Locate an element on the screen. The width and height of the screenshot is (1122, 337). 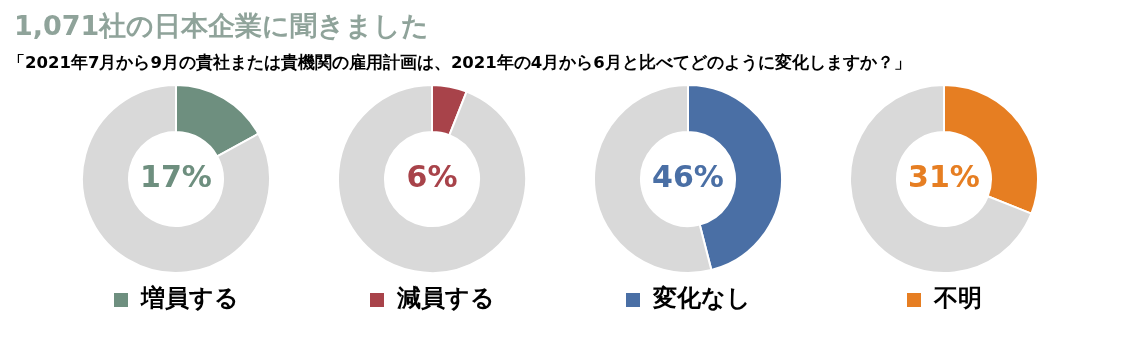
data-label: 17% is located at coordinates (176, 176).